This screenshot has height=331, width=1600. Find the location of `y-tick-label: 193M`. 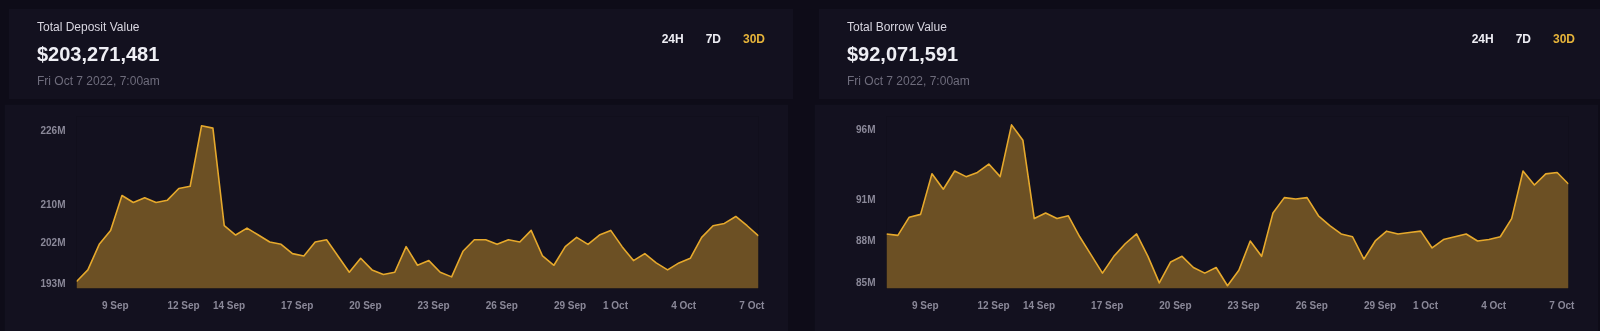

y-tick-label: 193M is located at coordinates (53, 284).